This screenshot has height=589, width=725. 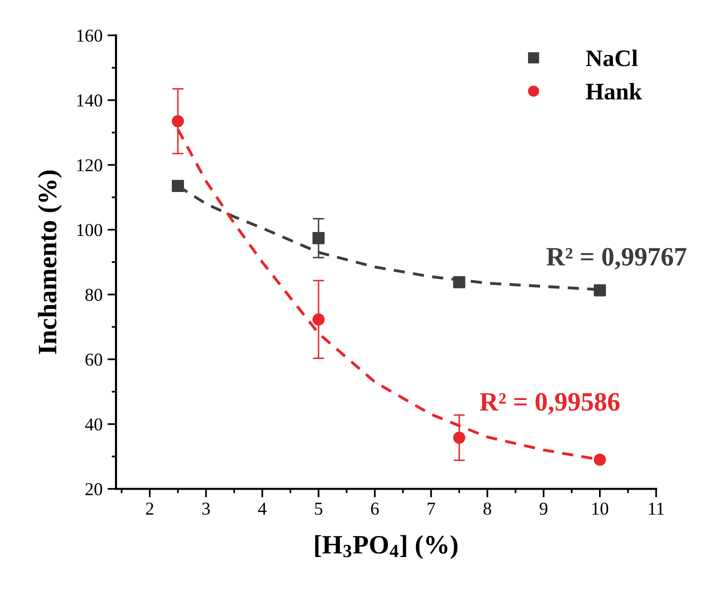 What do you see at coordinates (488, 508) in the screenshot?
I see `x-tick-label: 8` at bounding box center [488, 508].